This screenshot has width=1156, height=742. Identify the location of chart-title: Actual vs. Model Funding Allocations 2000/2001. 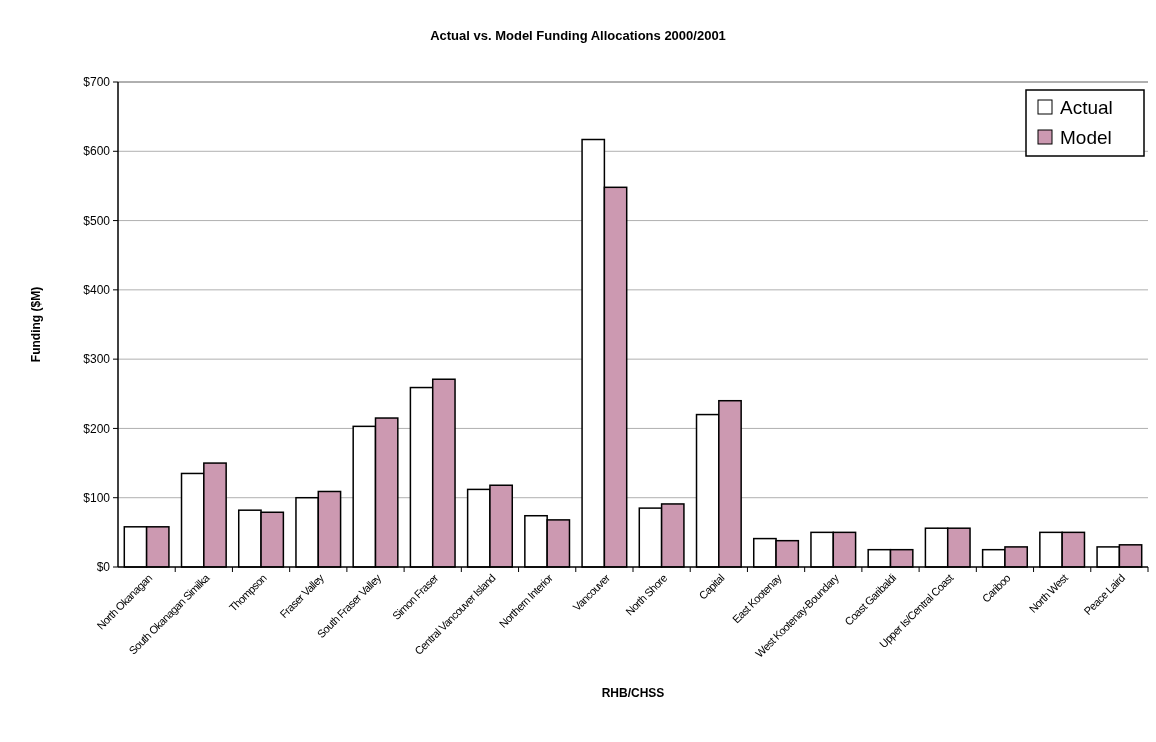
(578, 35).